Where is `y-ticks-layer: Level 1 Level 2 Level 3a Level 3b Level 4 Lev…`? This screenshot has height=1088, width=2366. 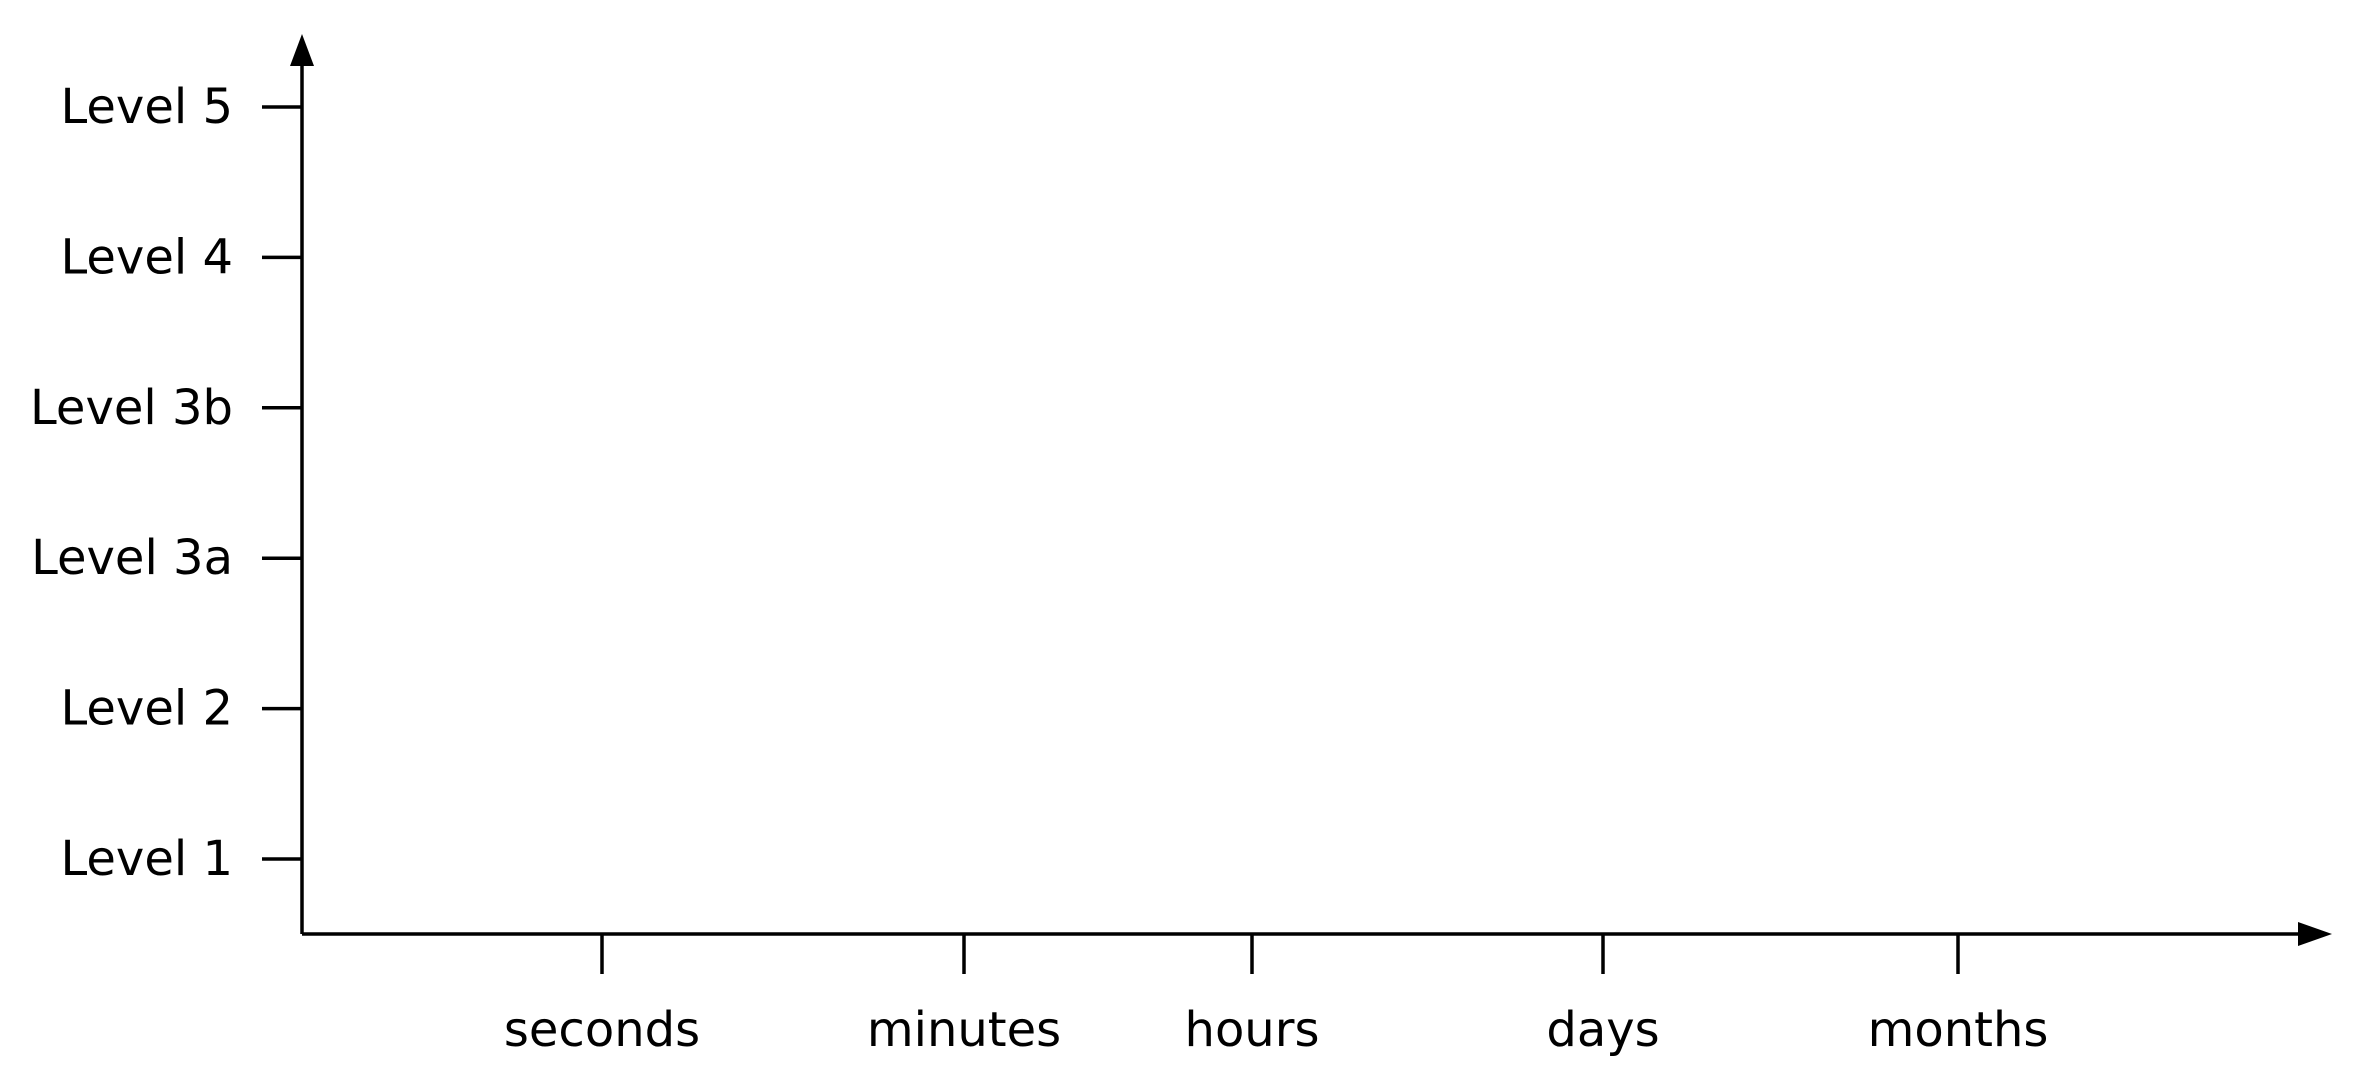
y-ticks-layer: Level 1 Level 2 Level 3a Level 3b Level 4 Lev… is located at coordinates (166, 483).